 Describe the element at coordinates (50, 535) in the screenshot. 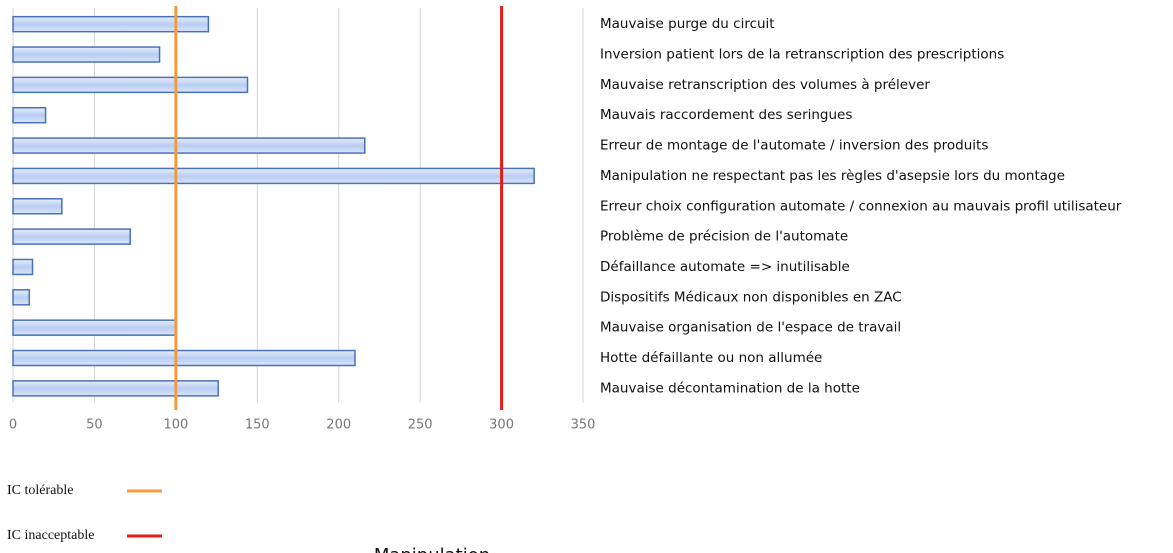

I see `legend-label: IC inacceptable` at that location.